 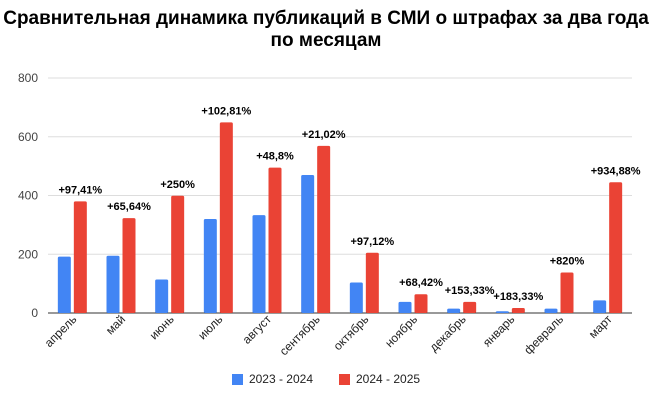 What do you see at coordinates (34, 313) in the screenshot?
I see `y-tick-label: 0` at bounding box center [34, 313].